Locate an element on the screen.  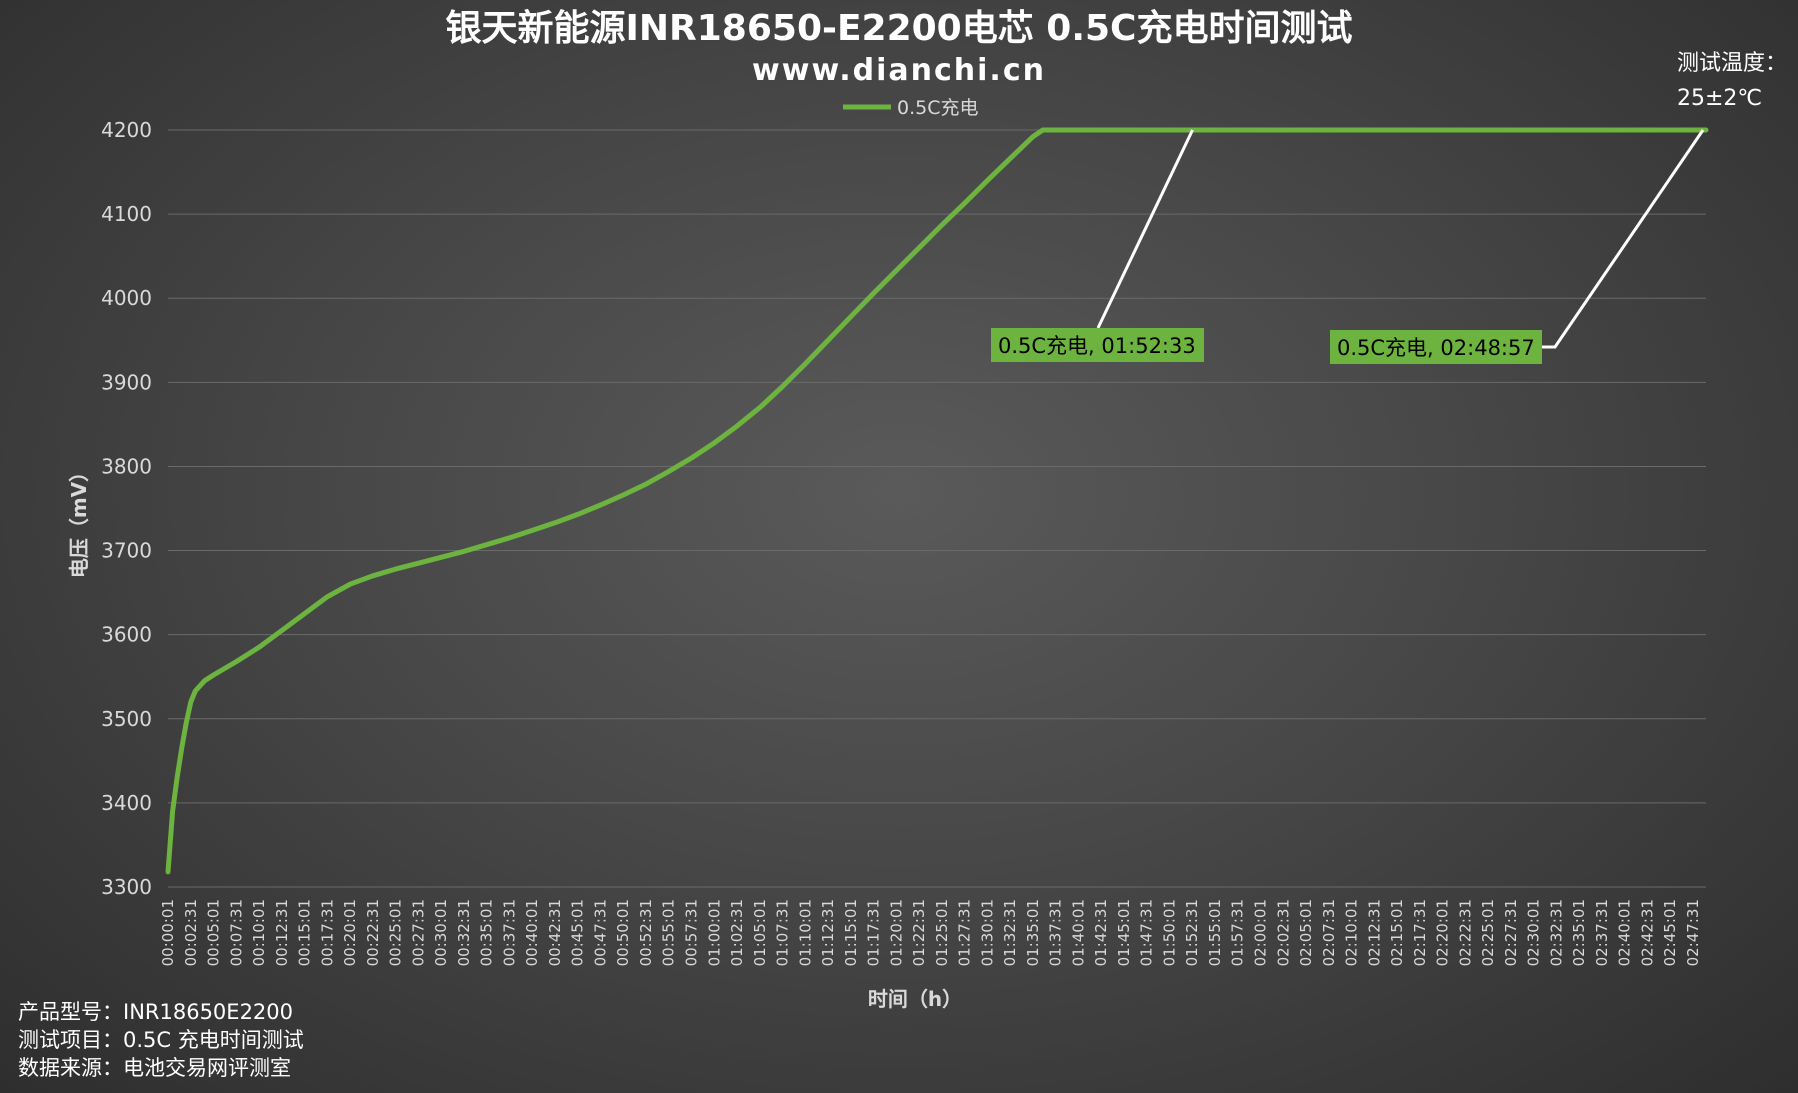
x-tick-label: 01:27:31 is located at coordinates (965, 932).